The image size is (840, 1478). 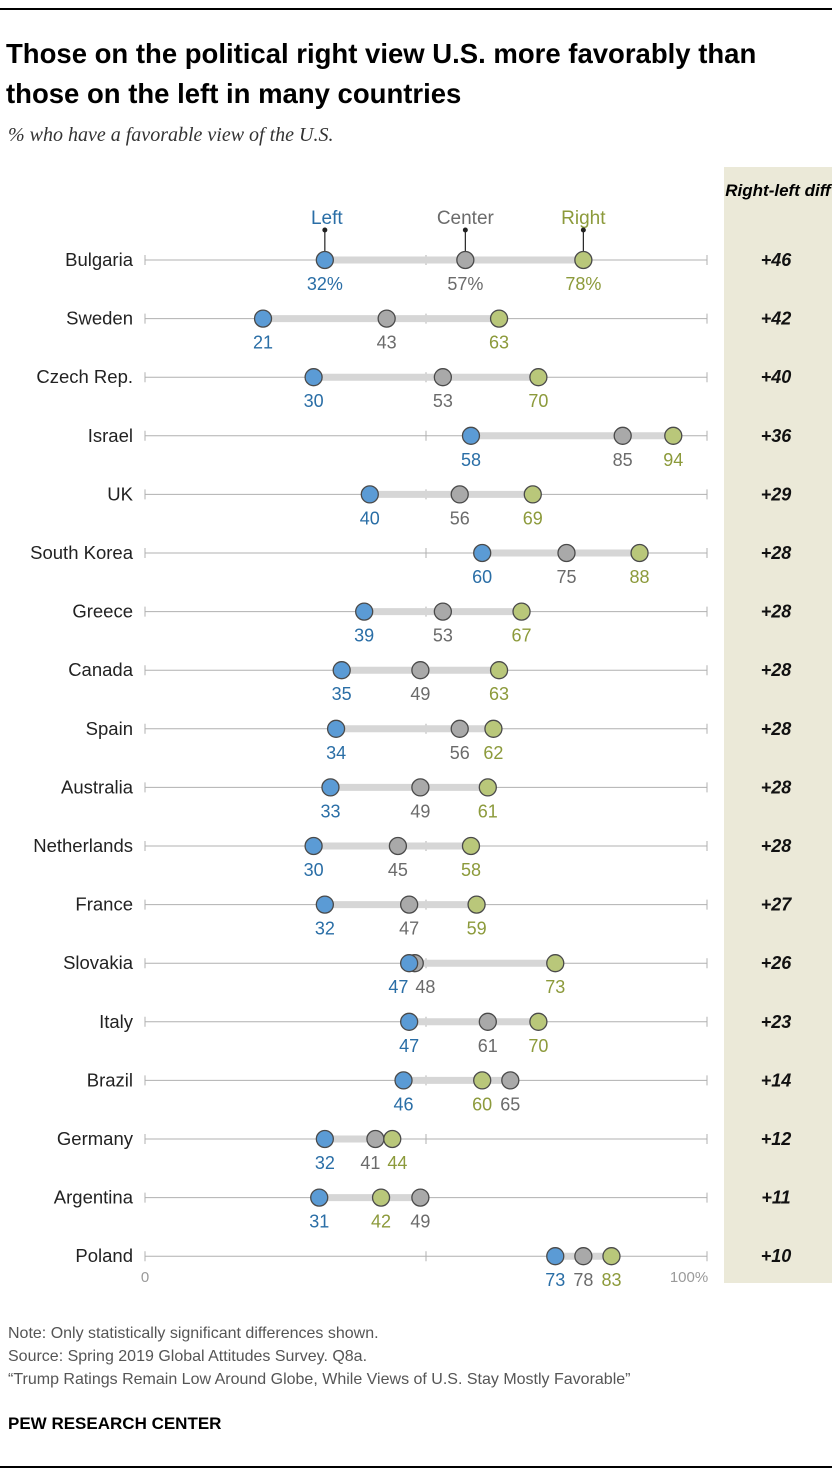 What do you see at coordinates (776, 377) in the screenshot?
I see `diff-value: +40` at bounding box center [776, 377].